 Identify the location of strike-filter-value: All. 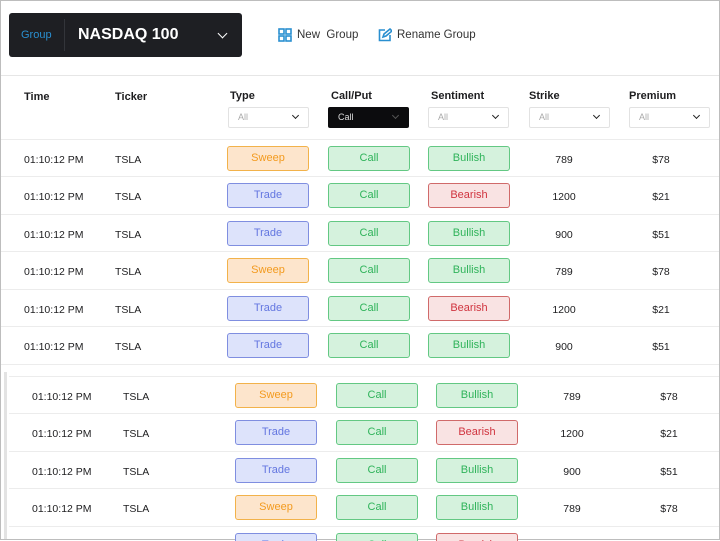
(544, 117).